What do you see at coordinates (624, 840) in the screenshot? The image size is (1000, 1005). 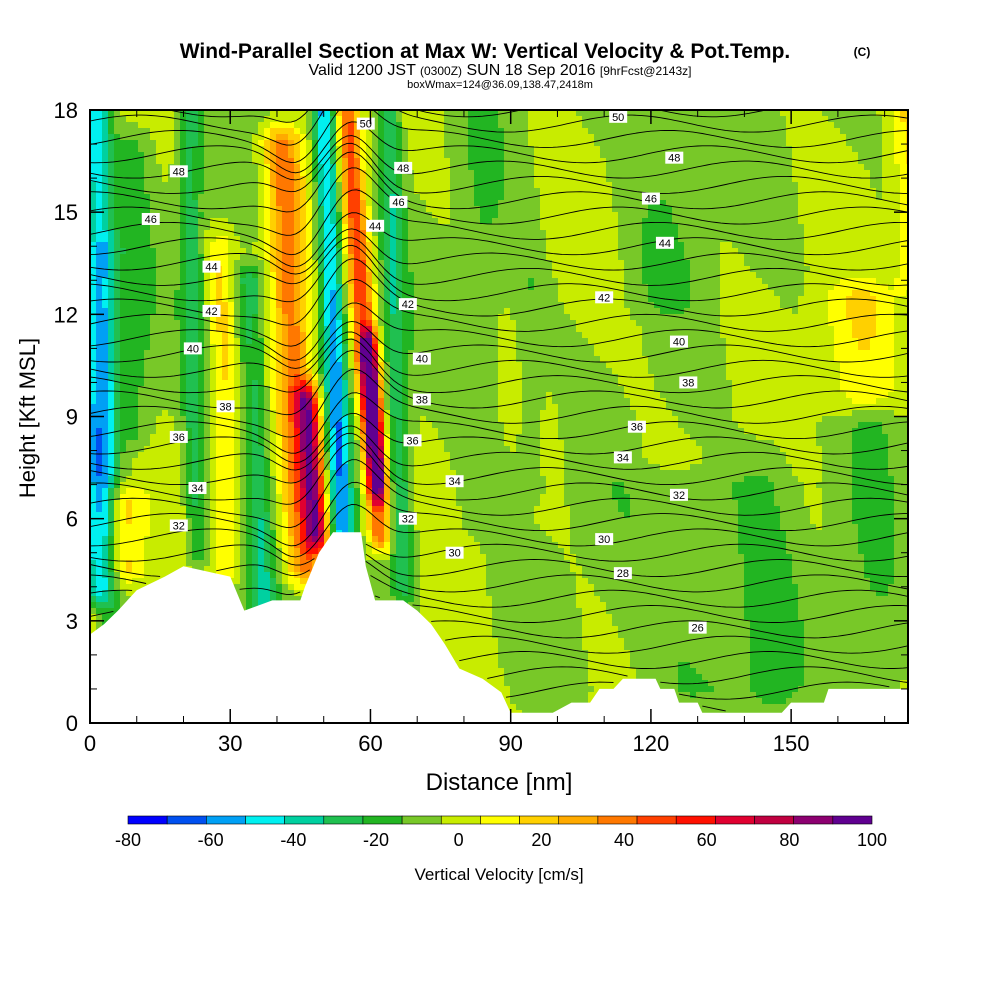 I see `colorbar-tick-label: 40` at bounding box center [624, 840].